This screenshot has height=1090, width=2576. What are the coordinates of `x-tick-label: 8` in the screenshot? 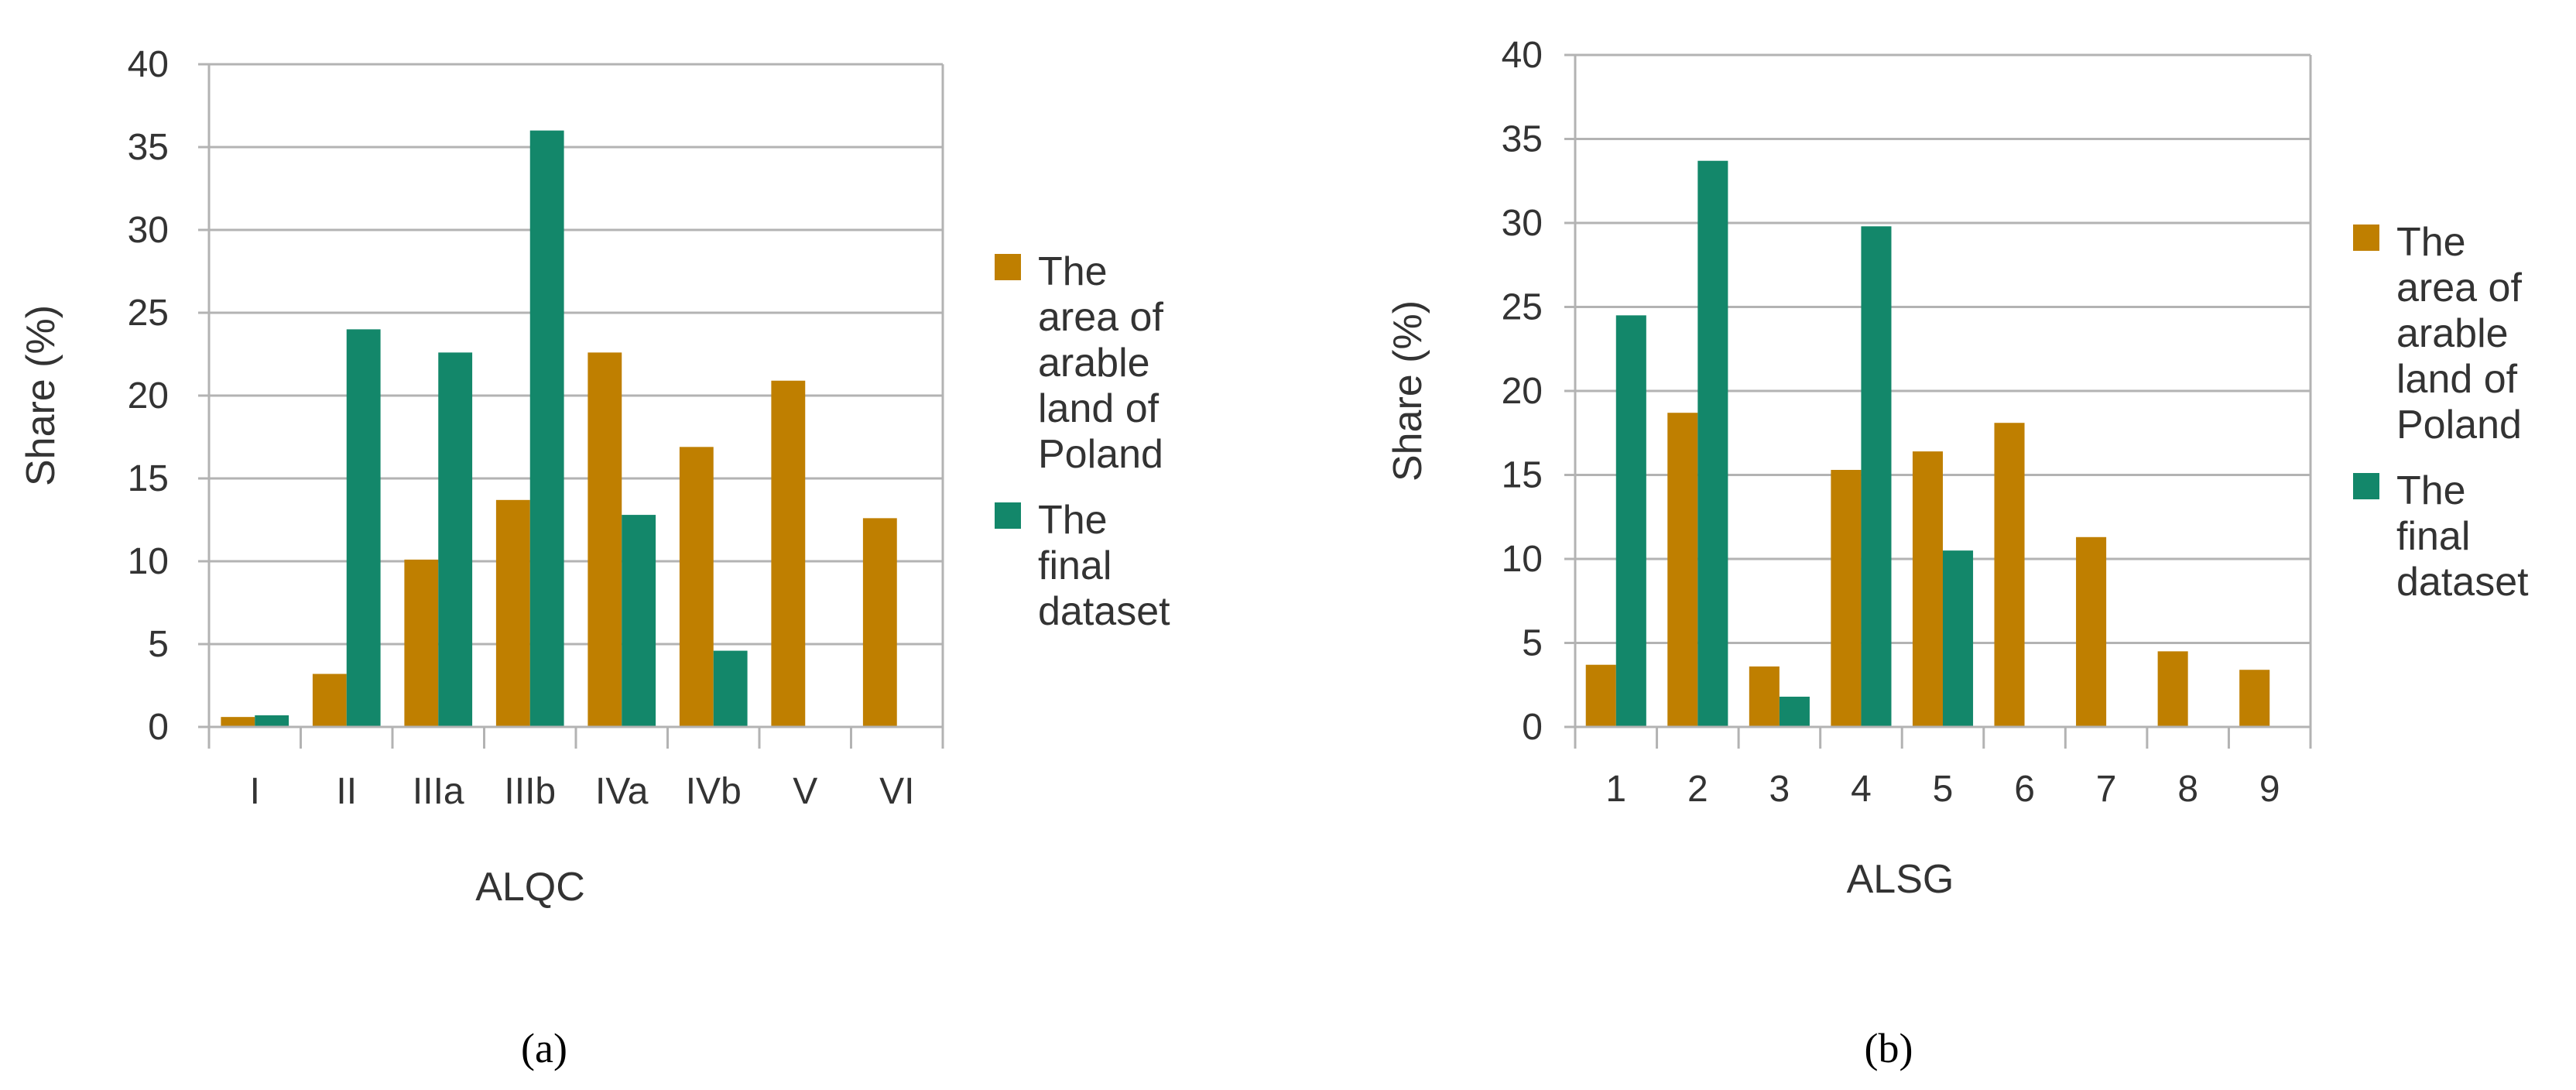 It's located at (2187, 790).